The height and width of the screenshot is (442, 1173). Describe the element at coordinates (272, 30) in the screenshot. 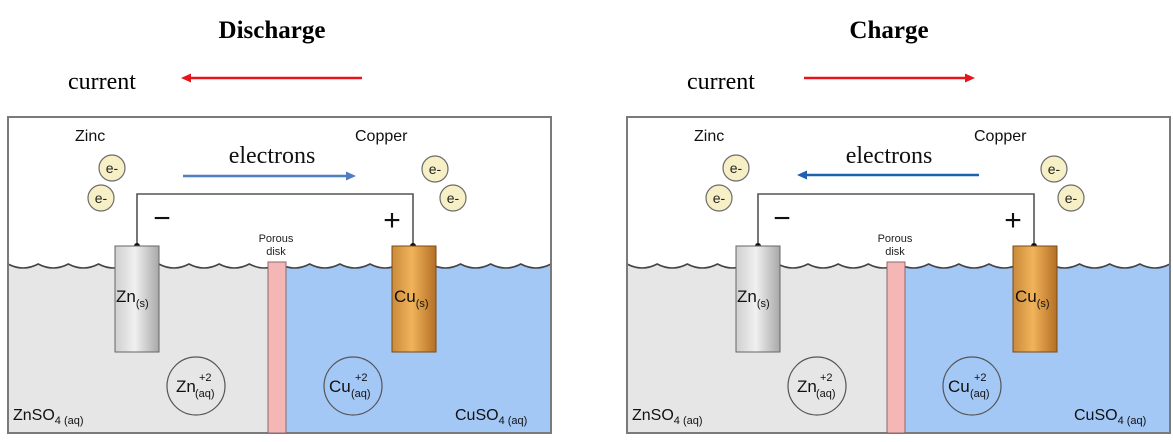

I see `panel-title: Discharge` at that location.